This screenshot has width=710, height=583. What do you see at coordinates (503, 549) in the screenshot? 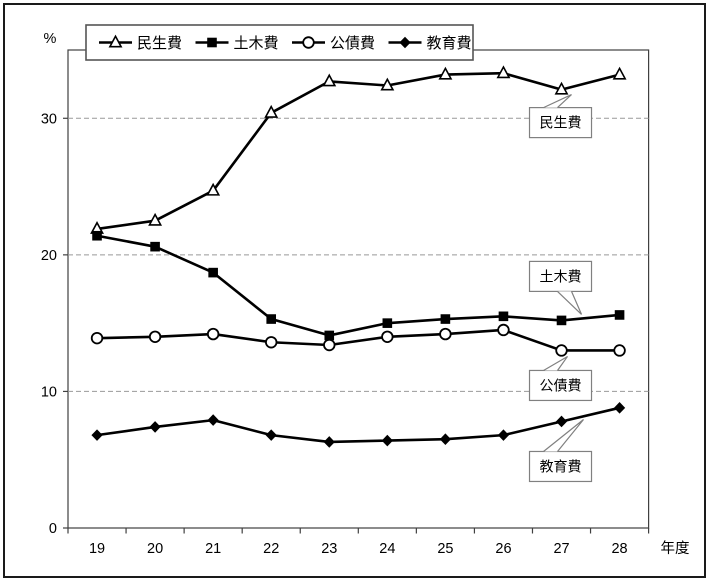
I see `x-tick-label: 26` at bounding box center [503, 549].